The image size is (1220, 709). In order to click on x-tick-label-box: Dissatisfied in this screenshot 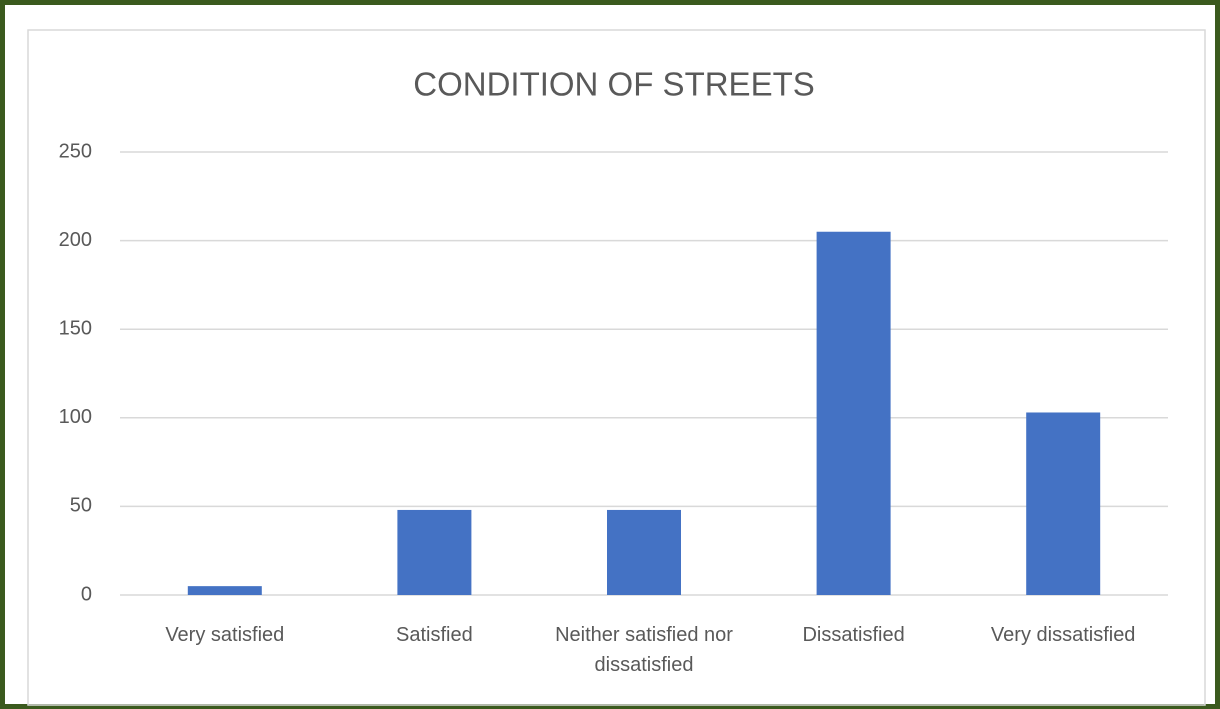, I will do `click(853, 635)`.